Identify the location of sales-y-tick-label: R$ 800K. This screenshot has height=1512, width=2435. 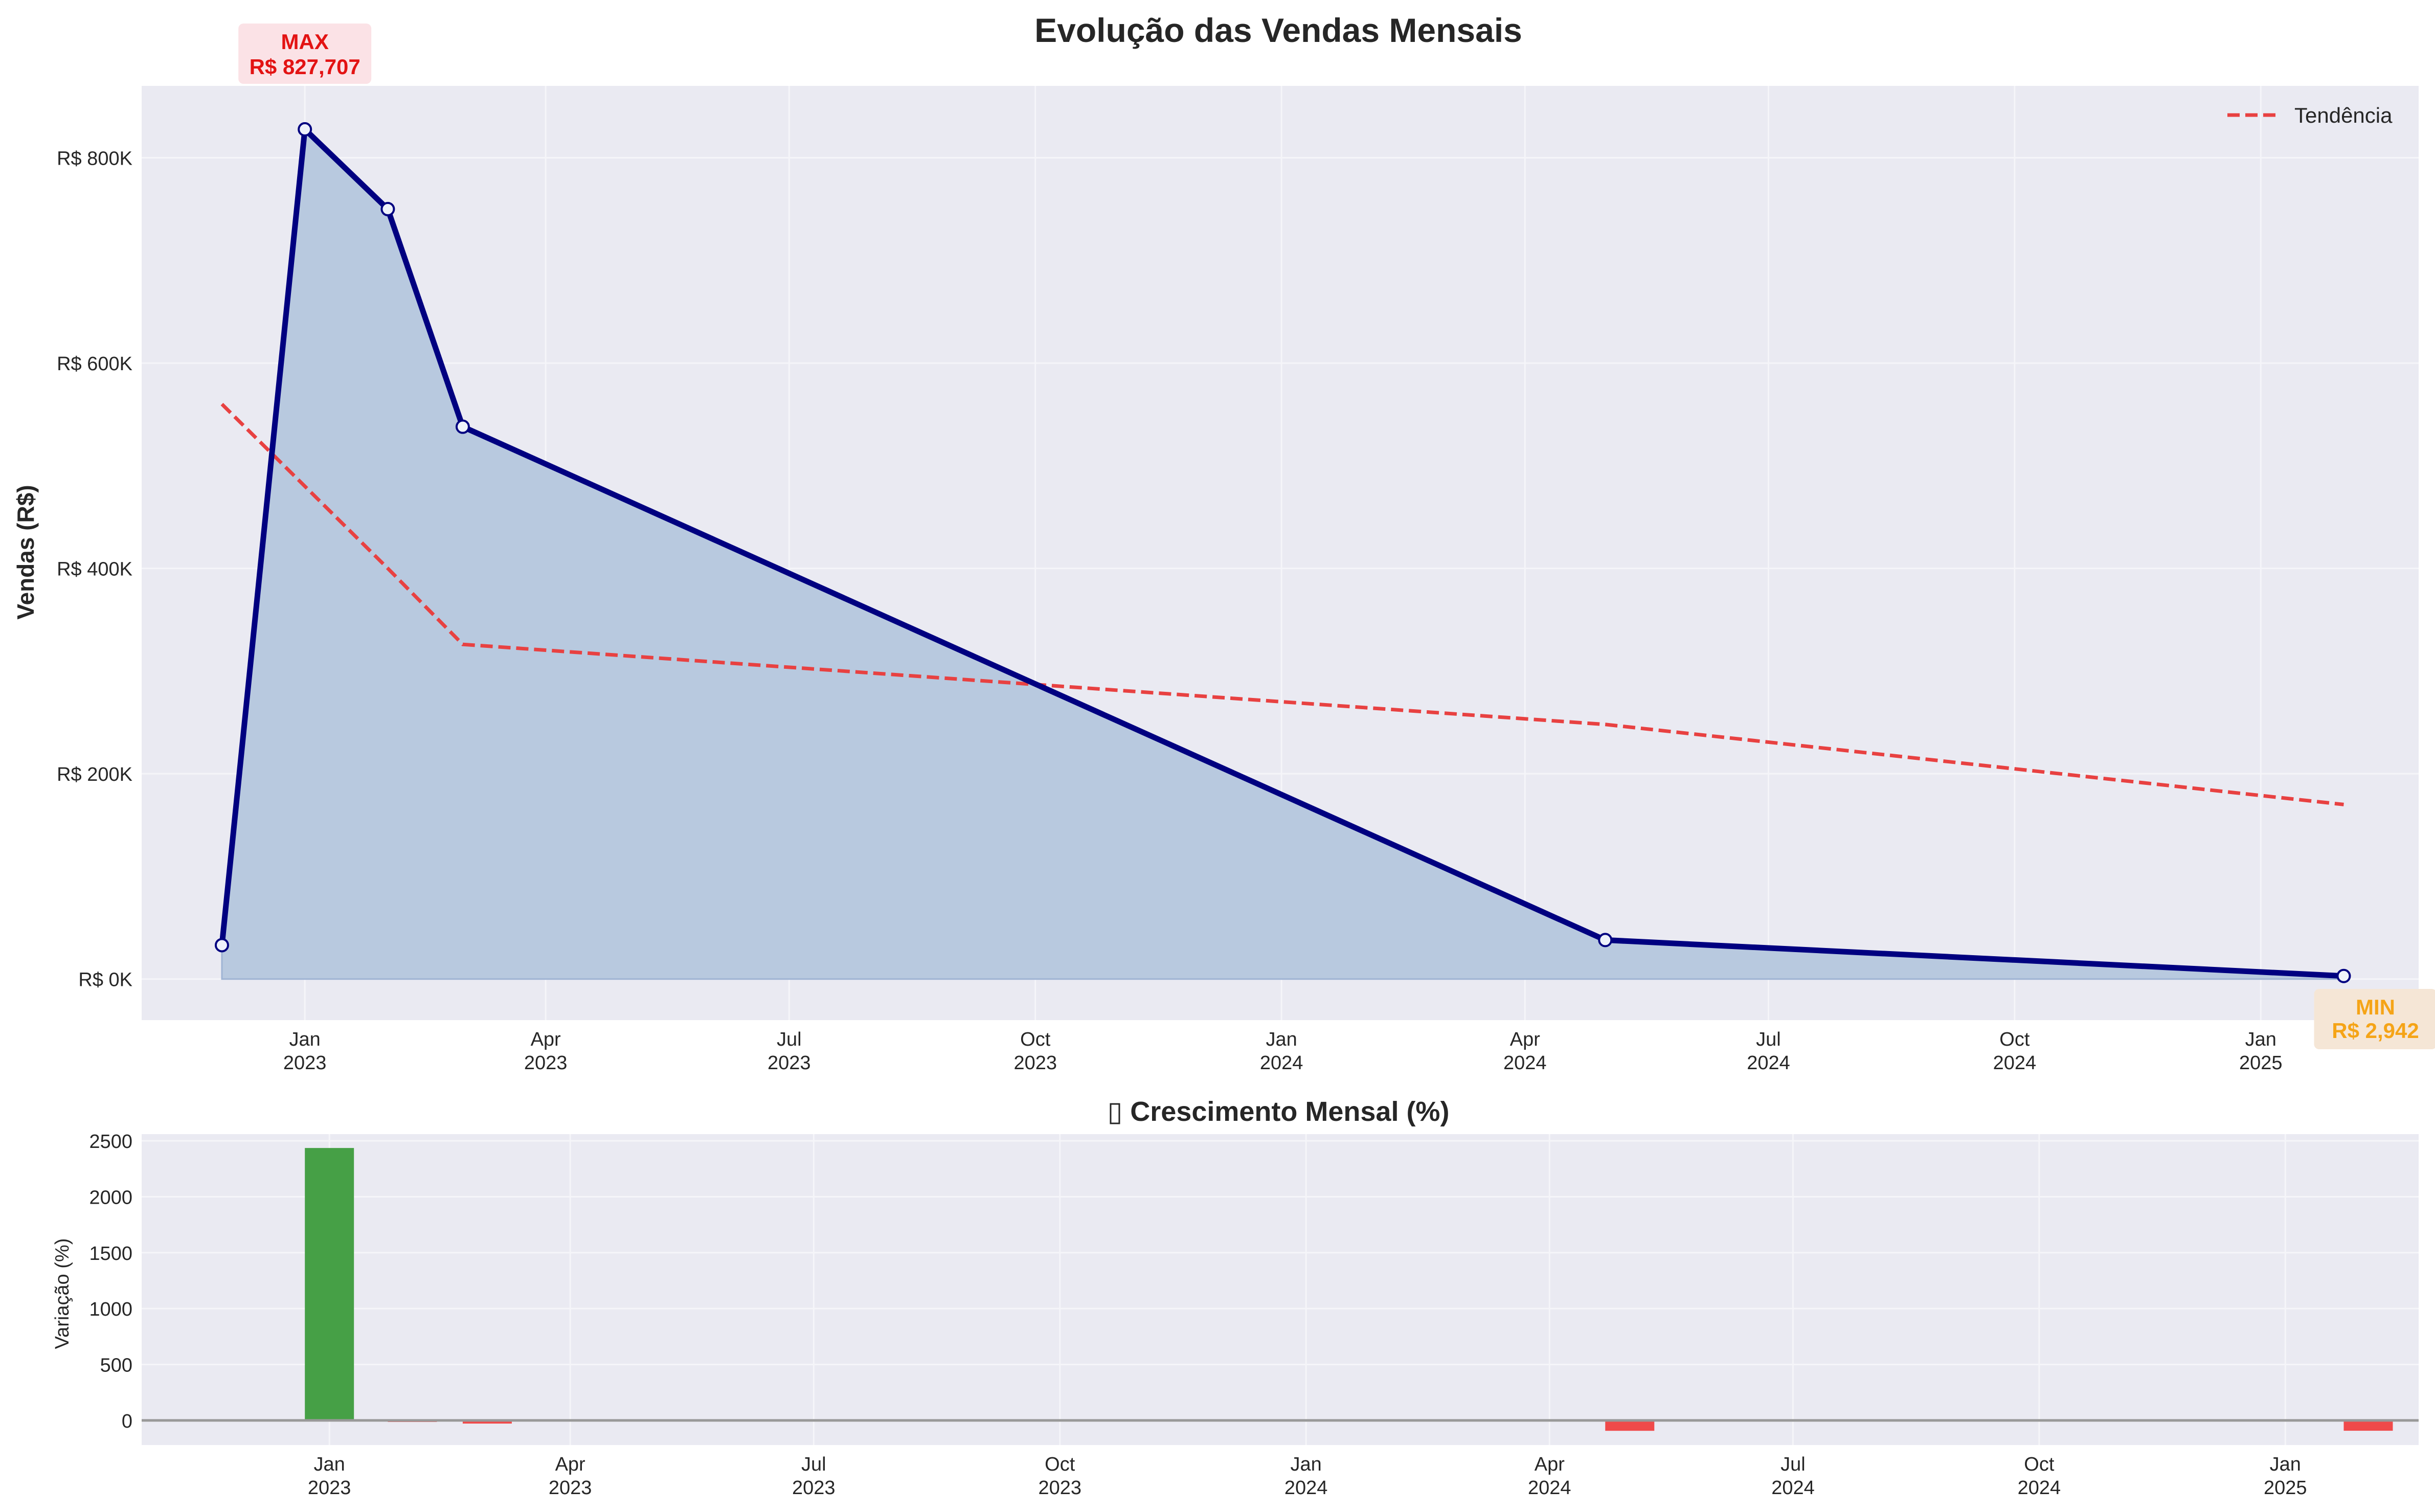
(95, 159).